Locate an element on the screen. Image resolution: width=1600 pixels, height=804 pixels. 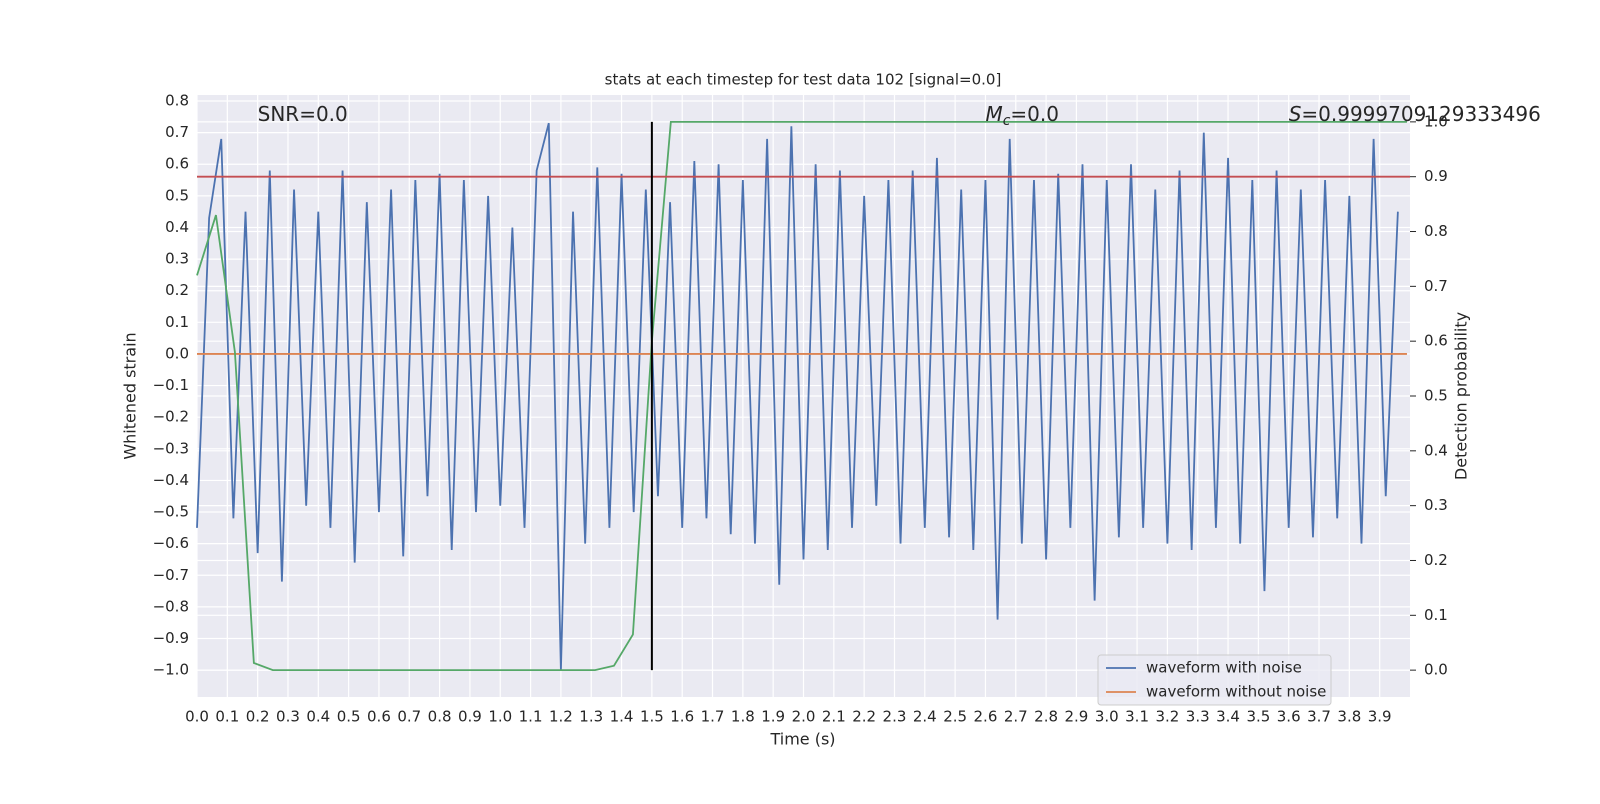
y-tick-label: −0.5 is located at coordinates (171, 512).